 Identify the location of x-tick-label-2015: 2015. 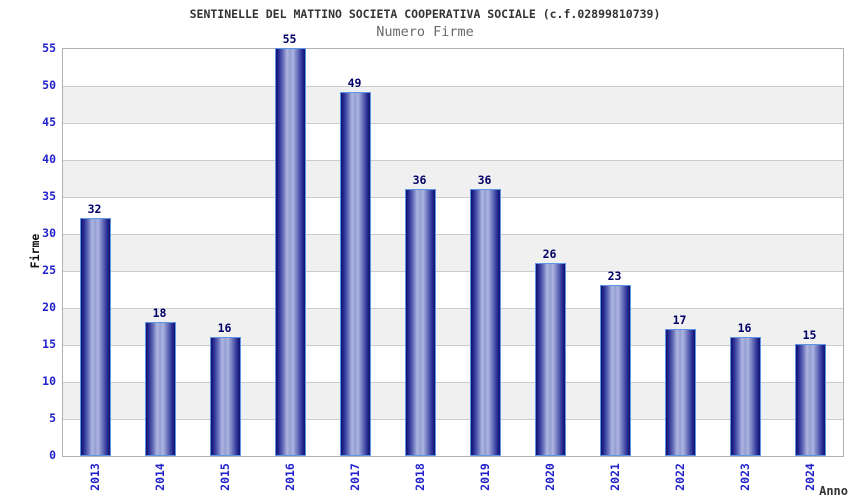
(224, 477).